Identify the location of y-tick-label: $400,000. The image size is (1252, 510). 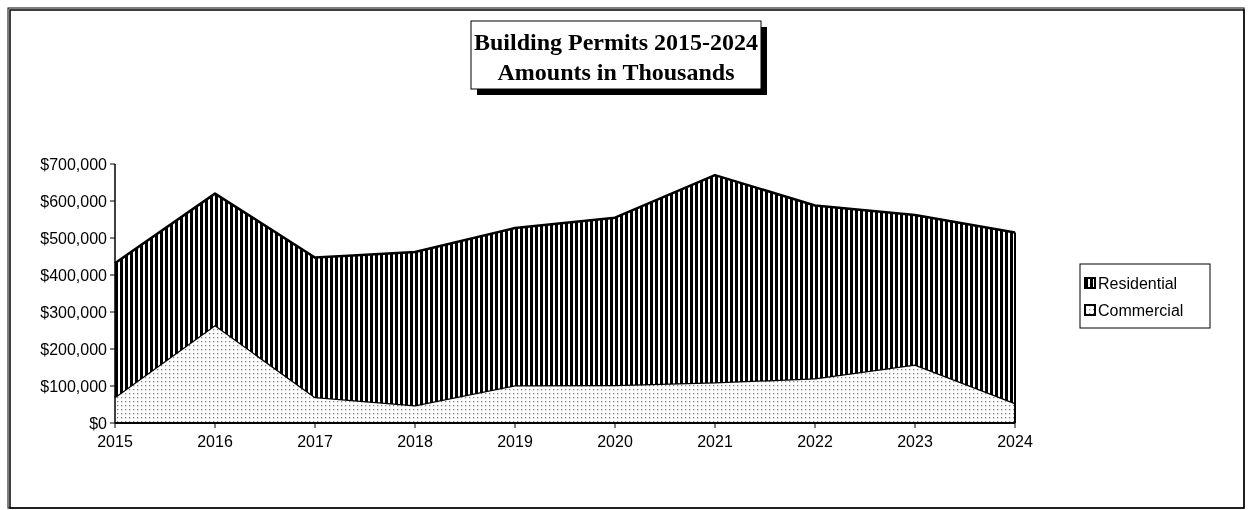
(74, 275).